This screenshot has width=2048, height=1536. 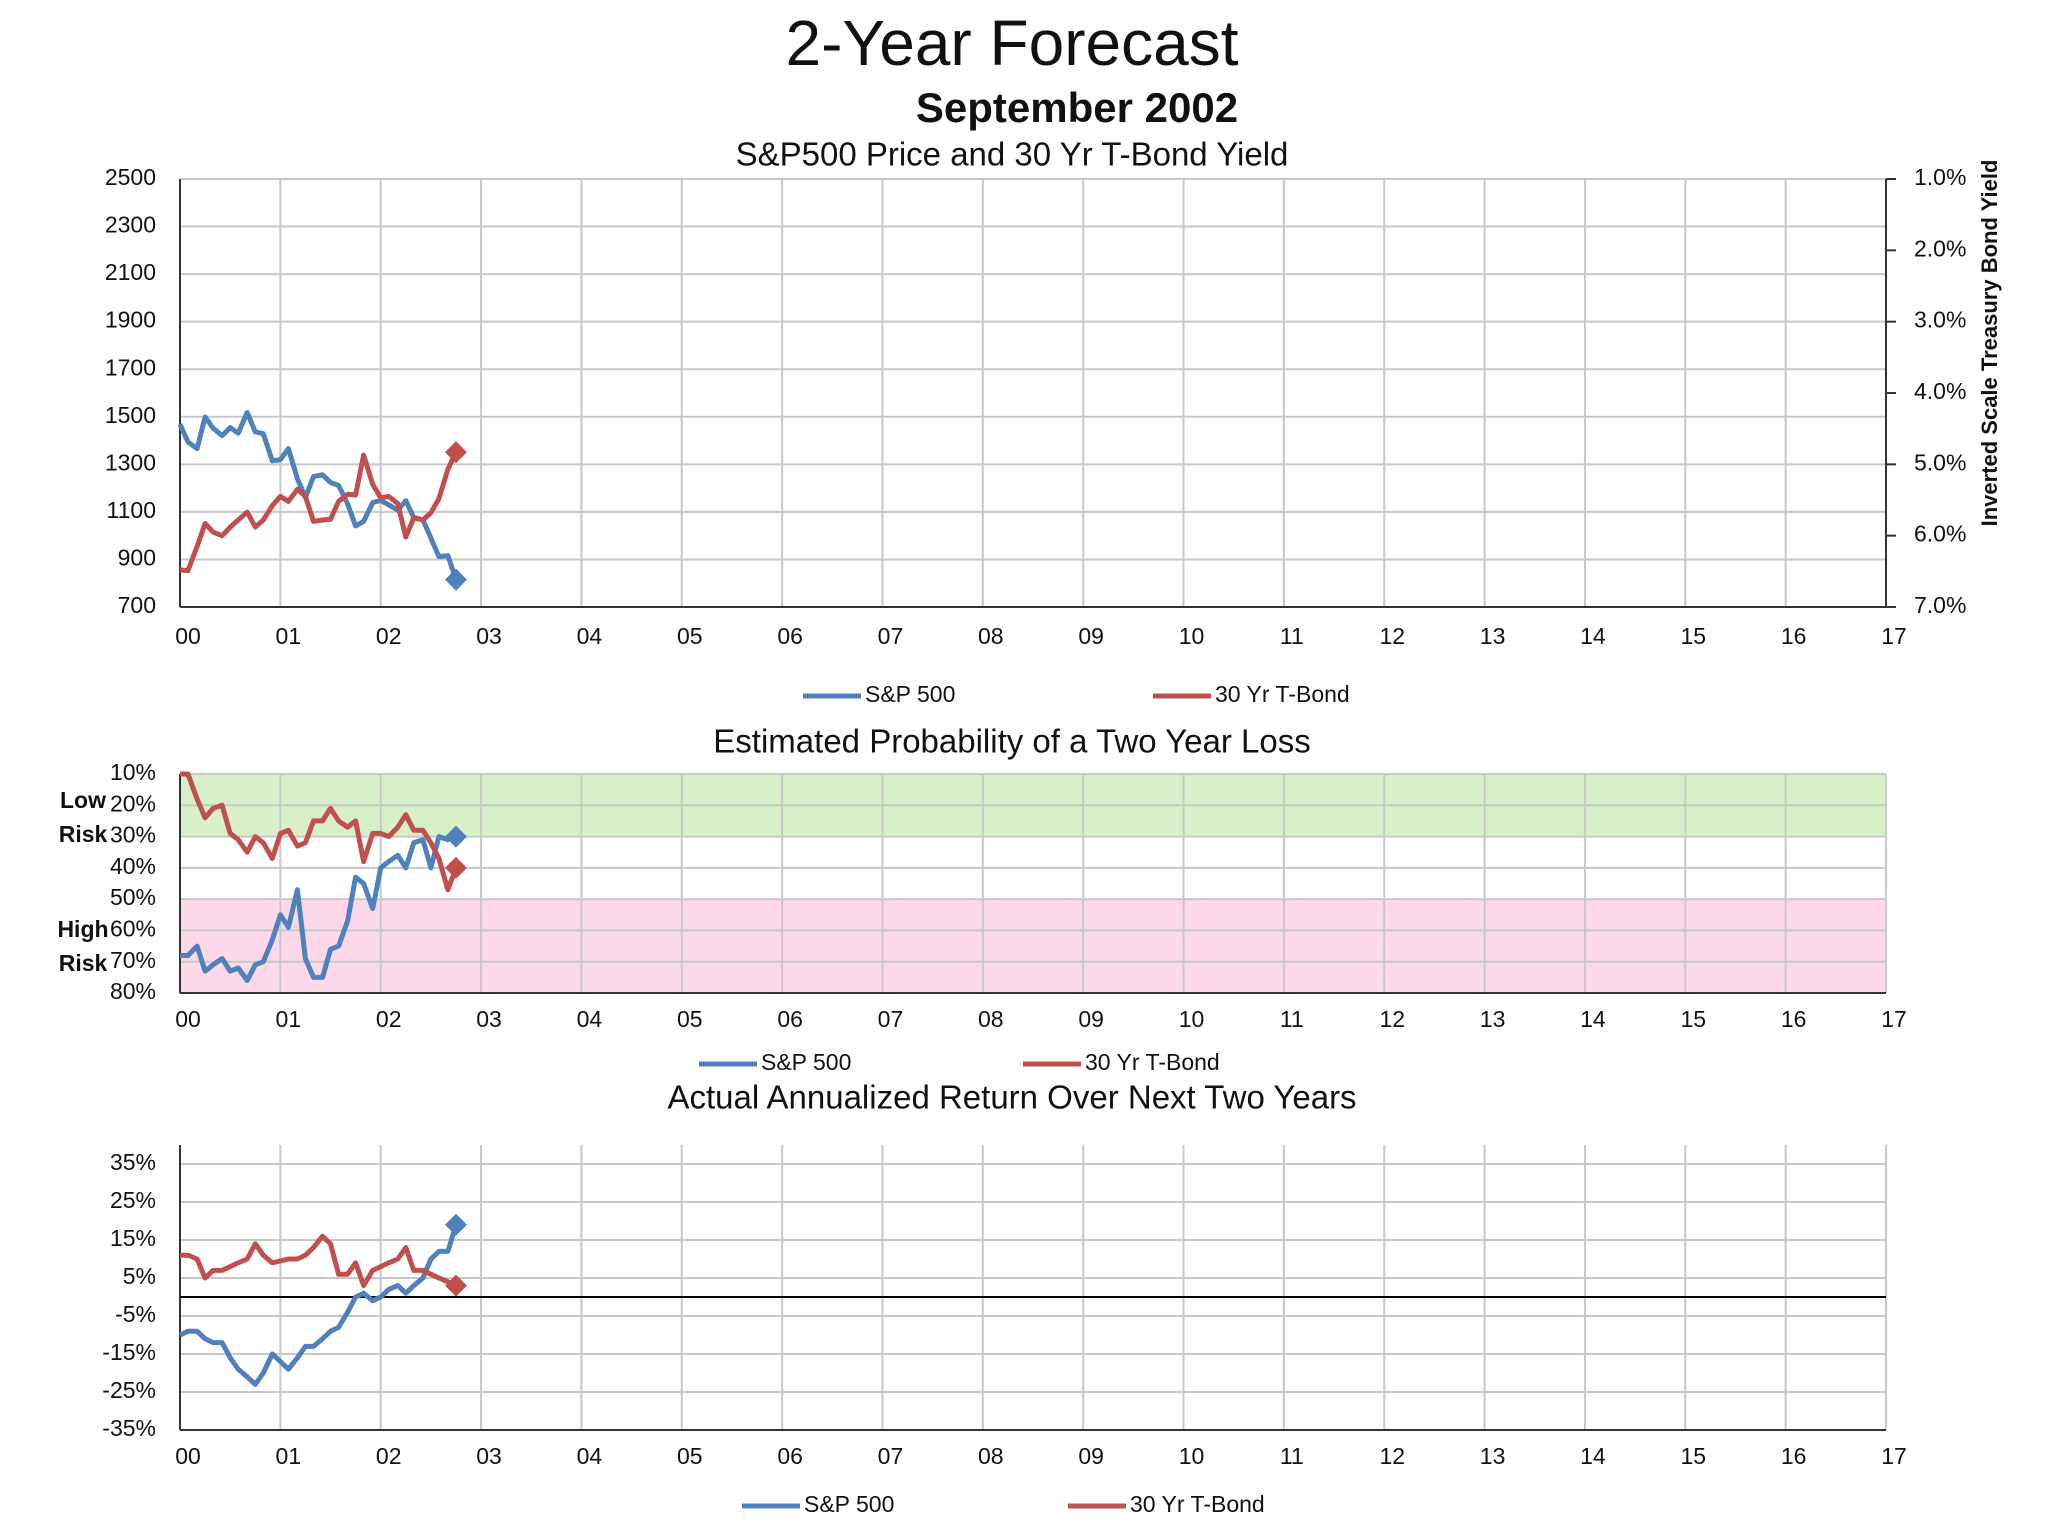 I want to click on chart-title: Estimated Probability of a Two Year Loss, so click(x=1011, y=741).